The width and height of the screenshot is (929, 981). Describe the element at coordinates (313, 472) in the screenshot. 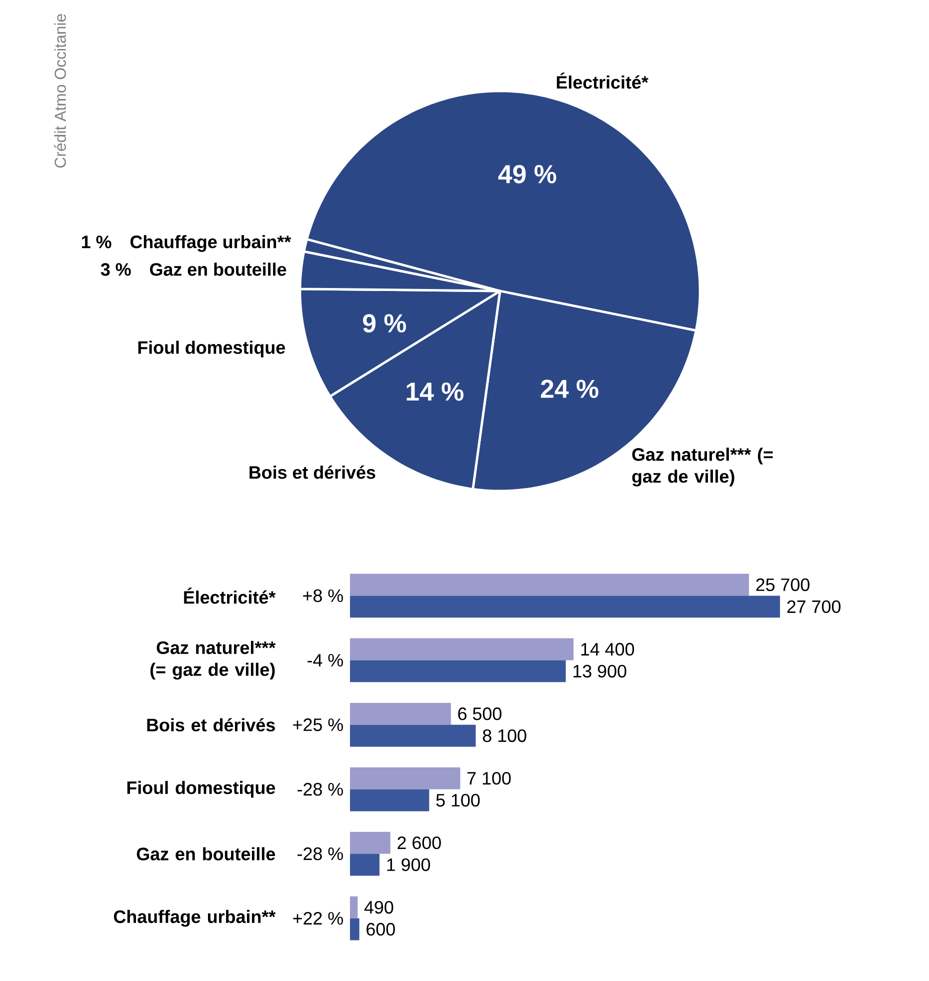

I see `slice-label: Bois et dérivés` at that location.